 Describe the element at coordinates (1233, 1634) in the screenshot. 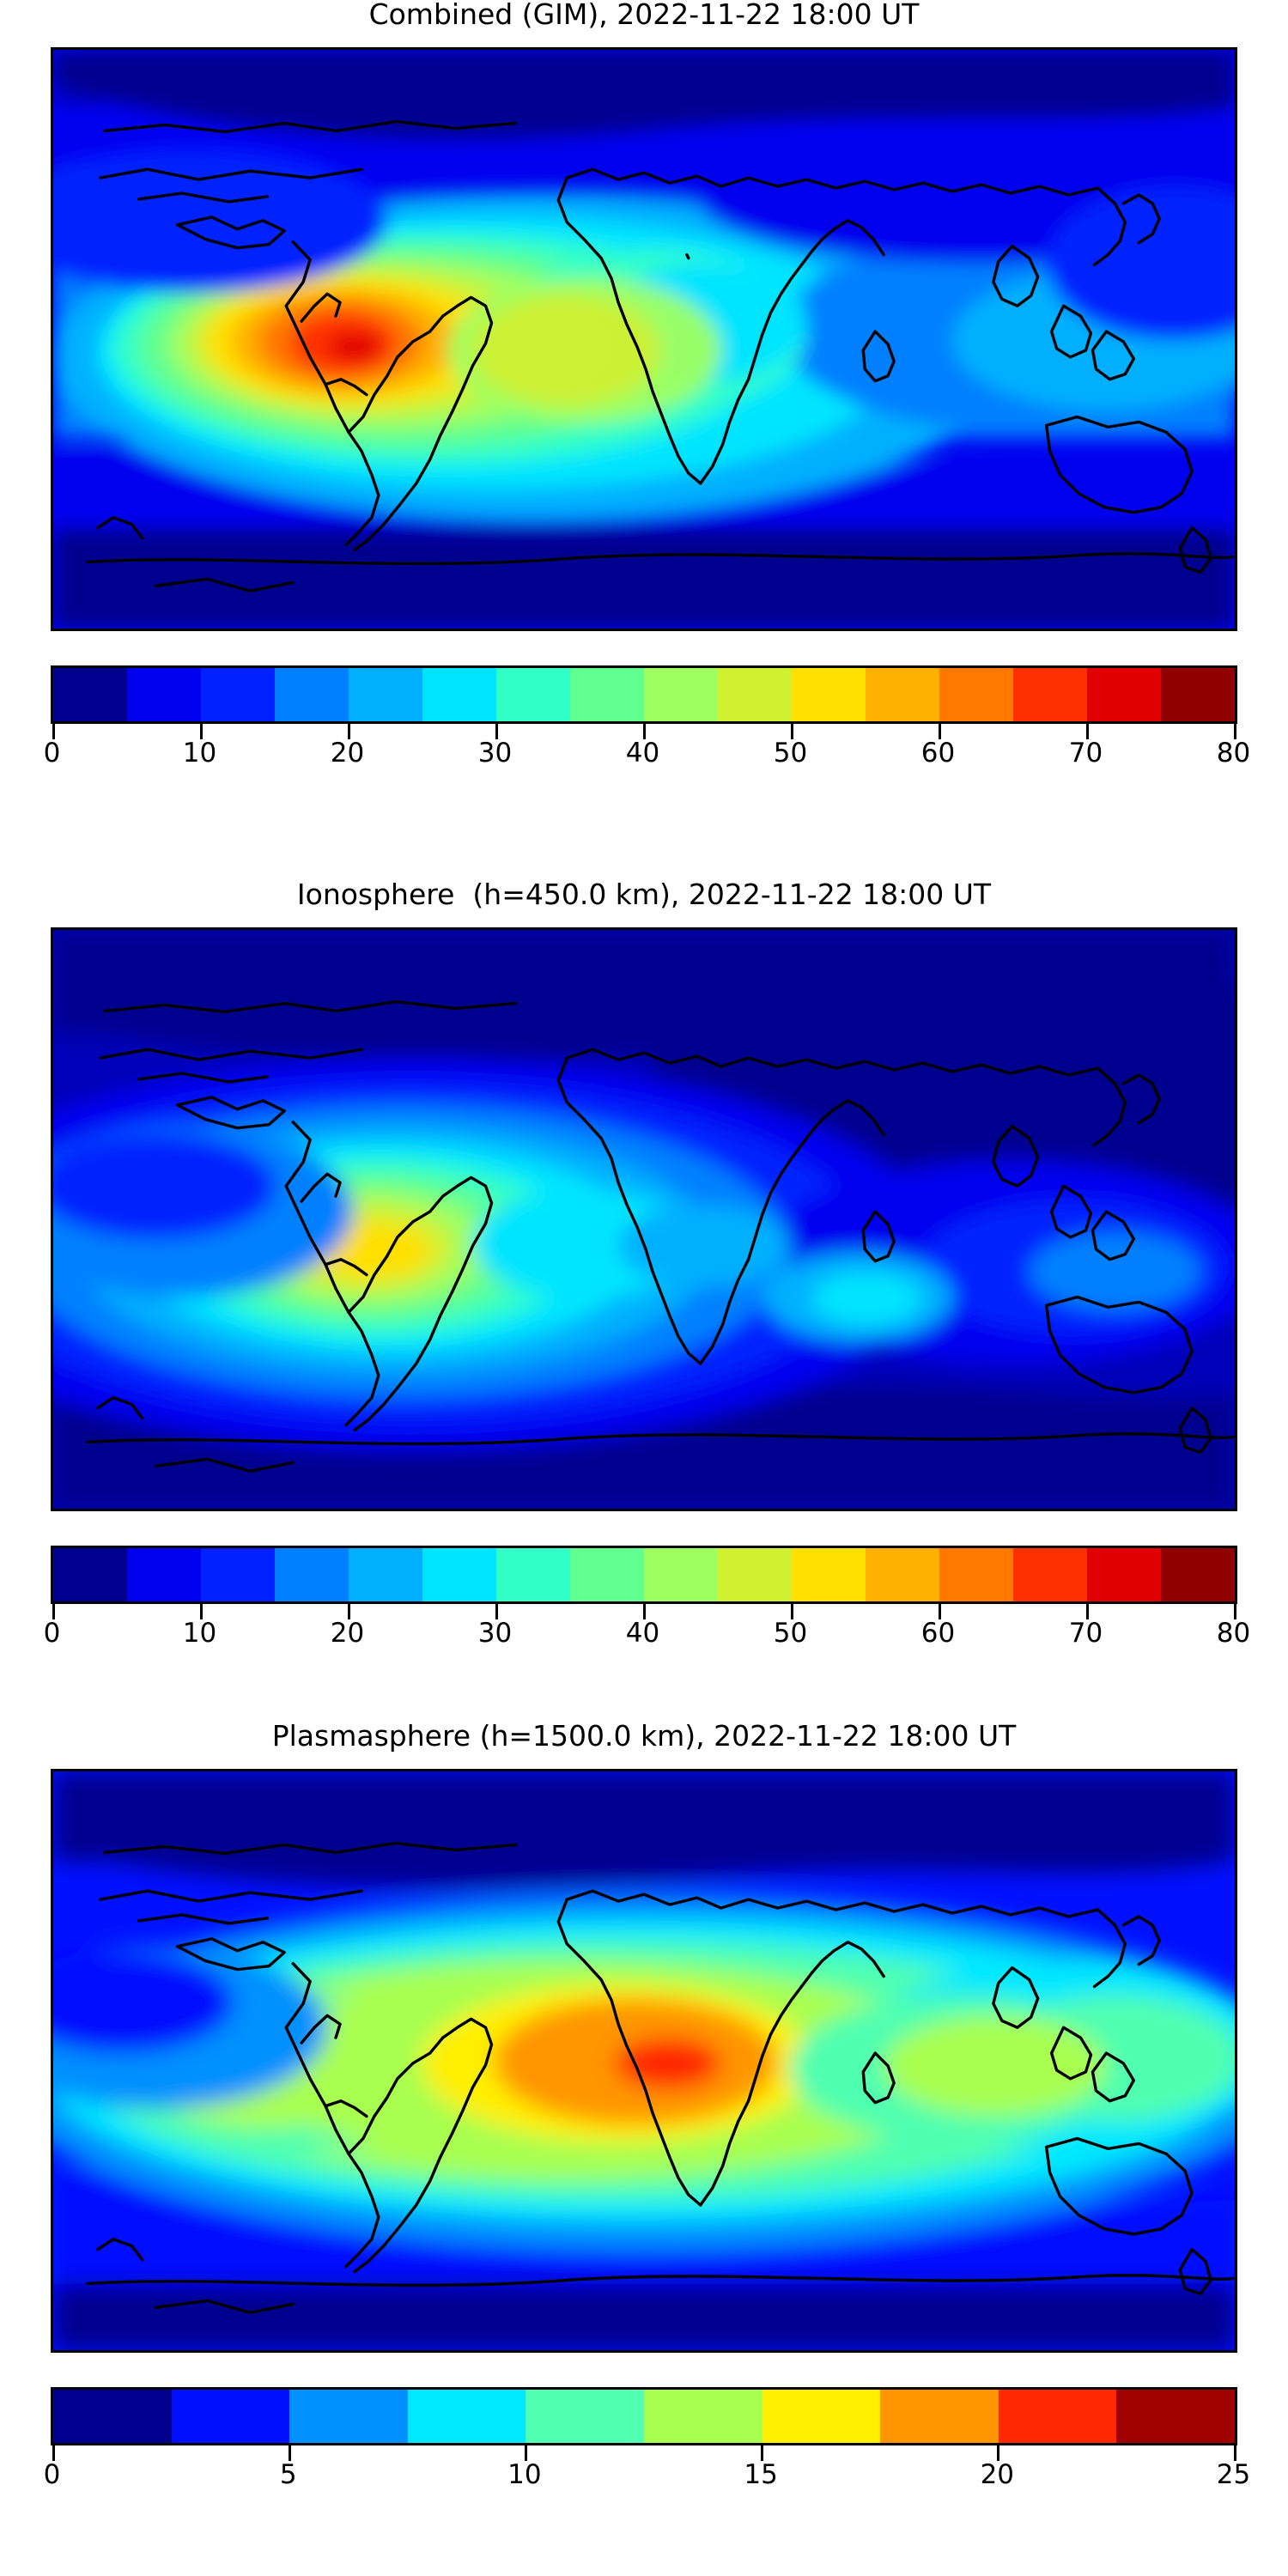

I see `colorbar-tick-label: 80` at that location.